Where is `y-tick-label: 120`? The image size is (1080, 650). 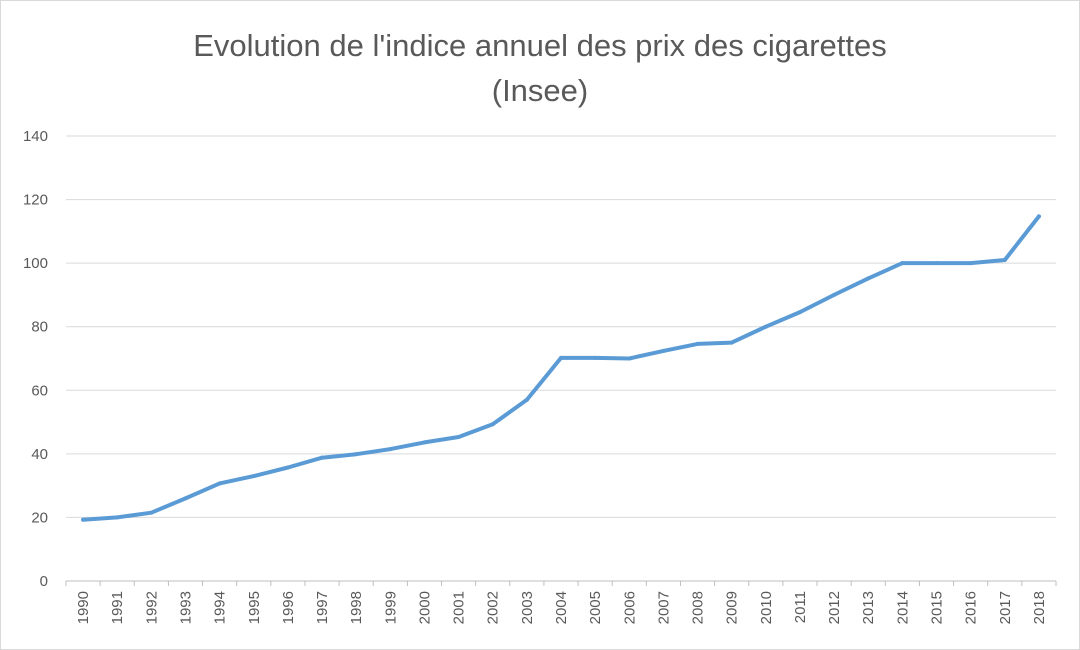 y-tick-label: 120 is located at coordinates (35, 200).